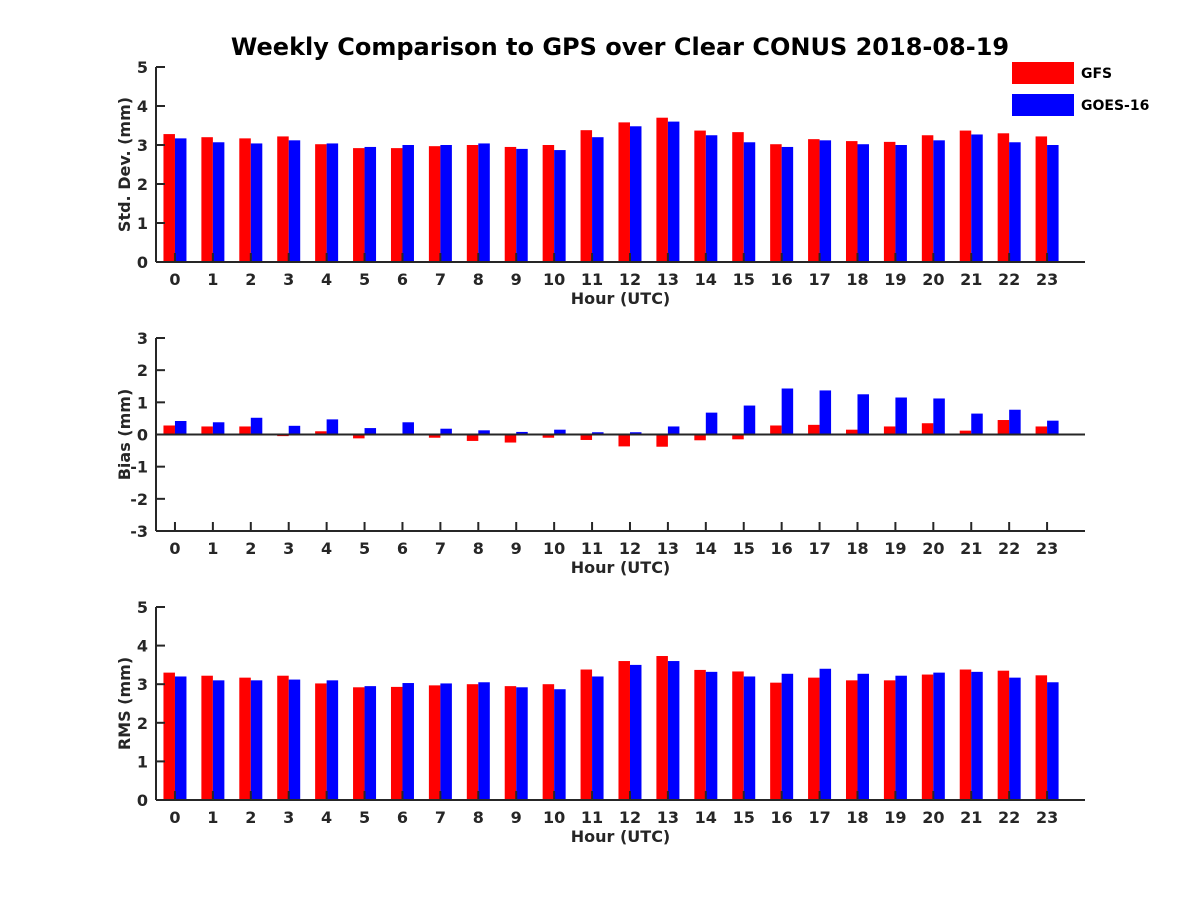 This screenshot has width=1200, height=900. I want to click on legend-label-gfs: GFS, so click(1096, 74).